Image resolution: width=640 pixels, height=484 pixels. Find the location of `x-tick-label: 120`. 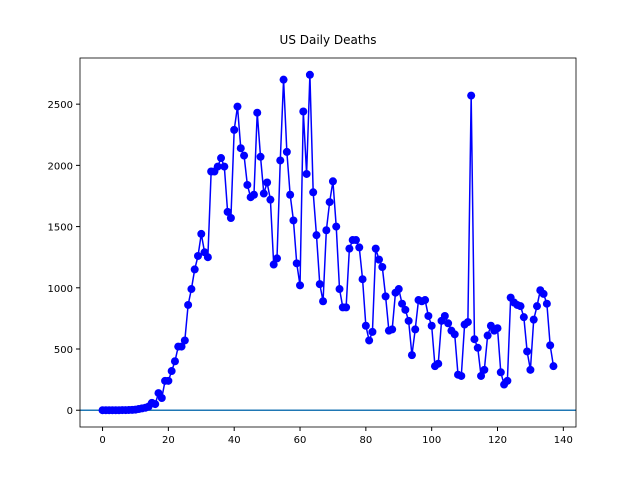

x-tick-label: 120 is located at coordinates (497, 440).